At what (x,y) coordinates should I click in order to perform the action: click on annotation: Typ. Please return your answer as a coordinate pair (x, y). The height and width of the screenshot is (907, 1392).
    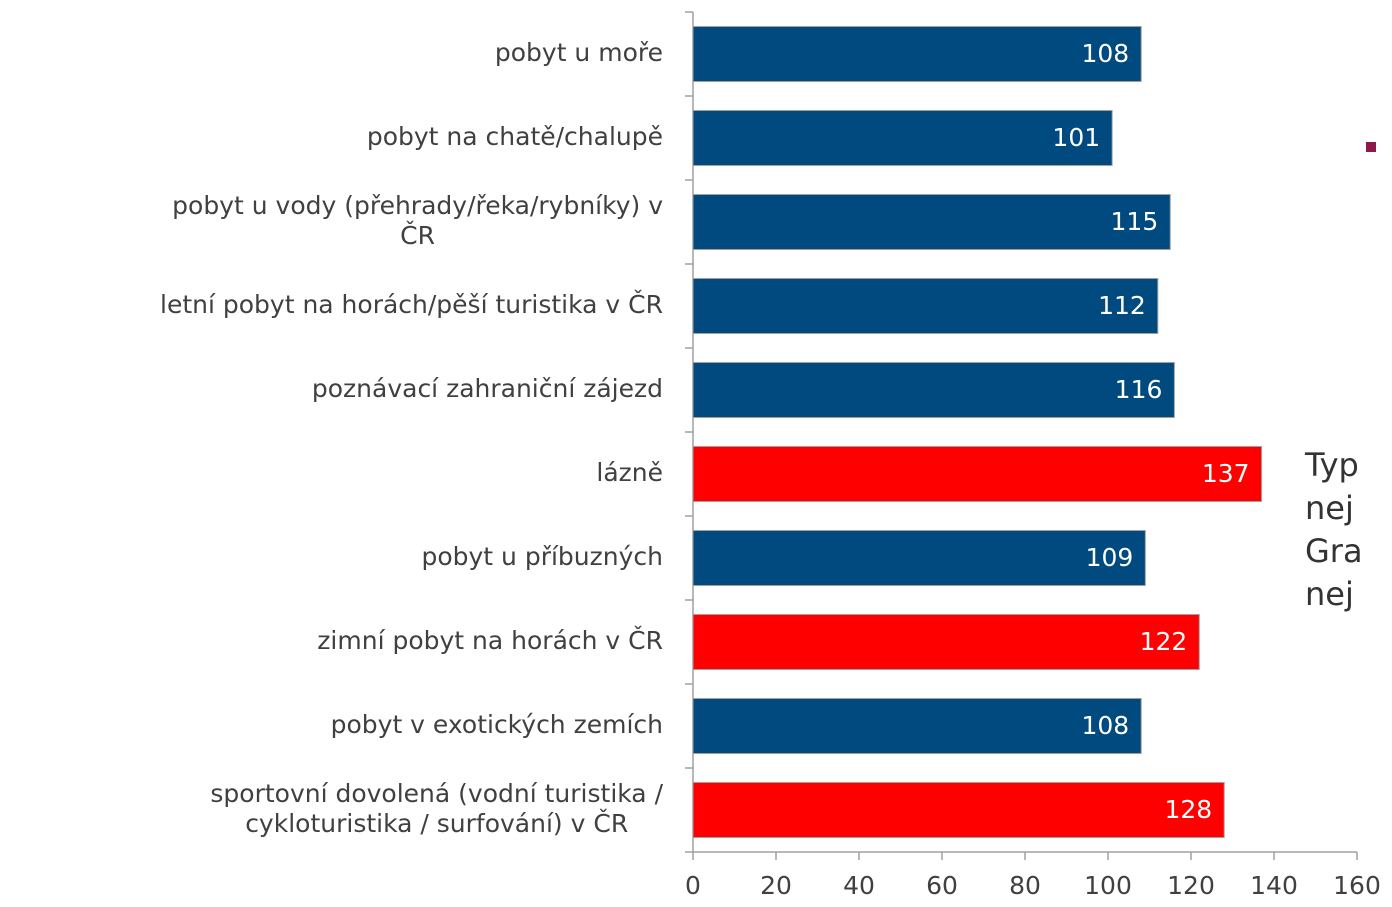
    Looking at the image, I should click on (1331, 465).